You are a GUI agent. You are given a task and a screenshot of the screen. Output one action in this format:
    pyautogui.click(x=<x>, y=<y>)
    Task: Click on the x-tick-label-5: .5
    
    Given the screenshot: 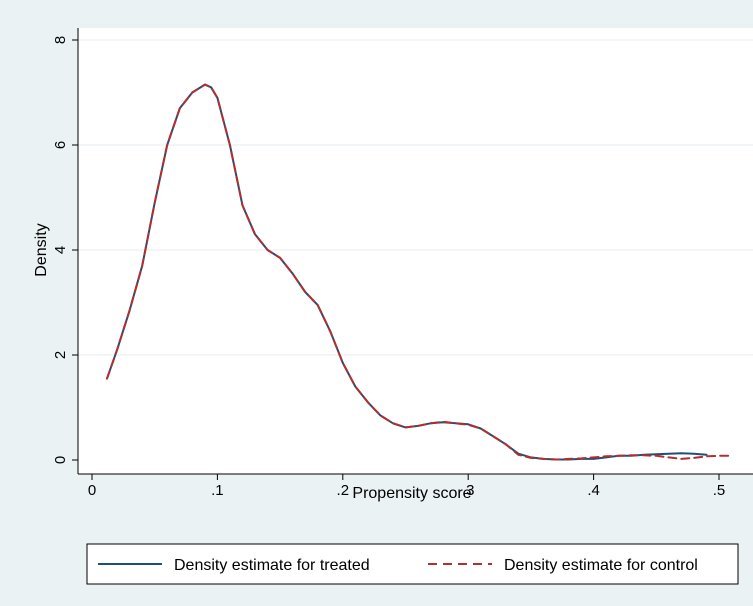 What is the action you would take?
    pyautogui.click(x=719, y=490)
    